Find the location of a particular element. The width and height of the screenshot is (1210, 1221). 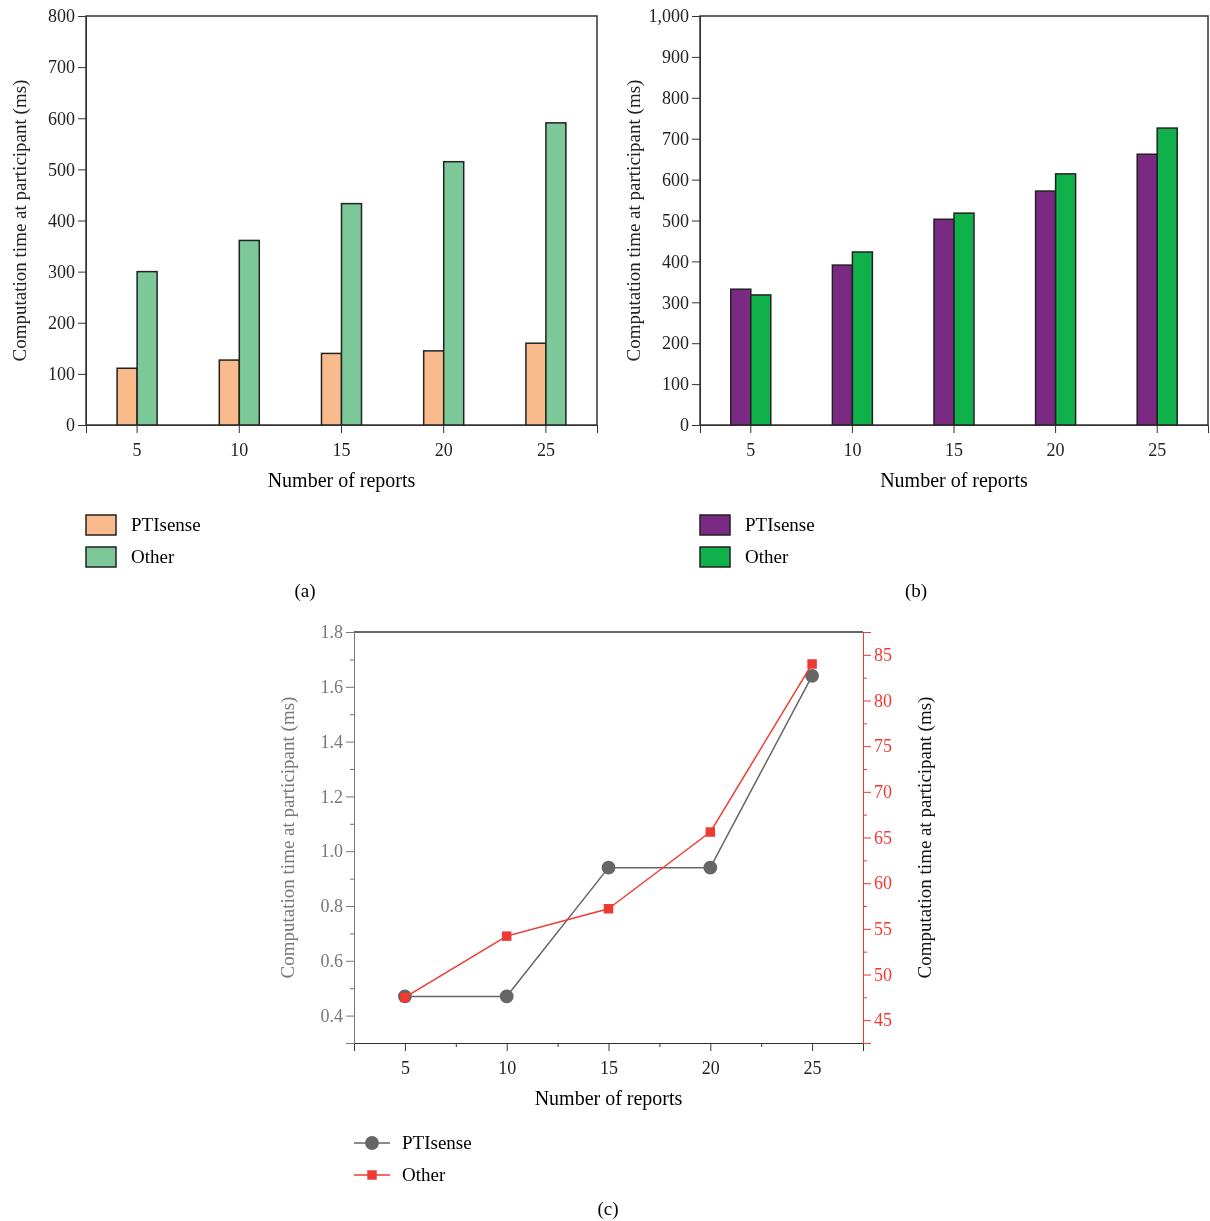

y-tick-label: 1.0 is located at coordinates (331, 851).